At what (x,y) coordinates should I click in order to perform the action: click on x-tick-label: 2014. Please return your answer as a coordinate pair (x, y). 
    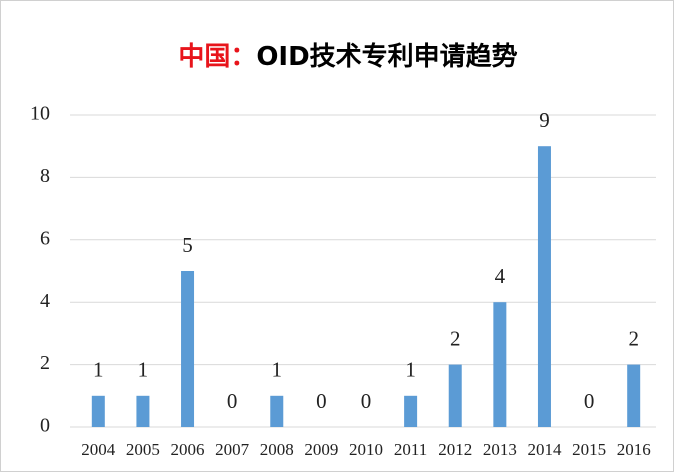
    Looking at the image, I should click on (544, 449).